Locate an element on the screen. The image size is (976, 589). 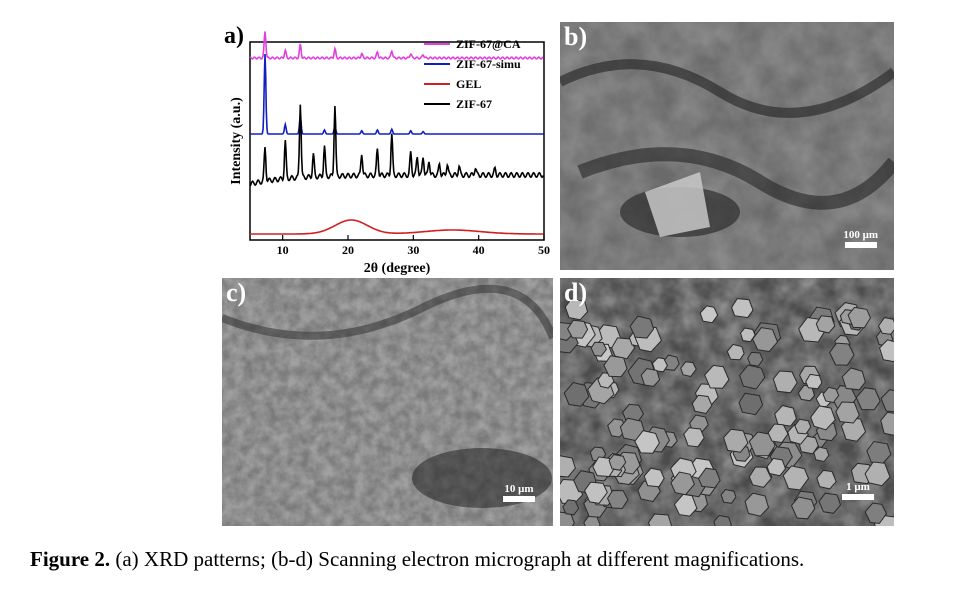
sem-texture-c is located at coordinates (387, 402).